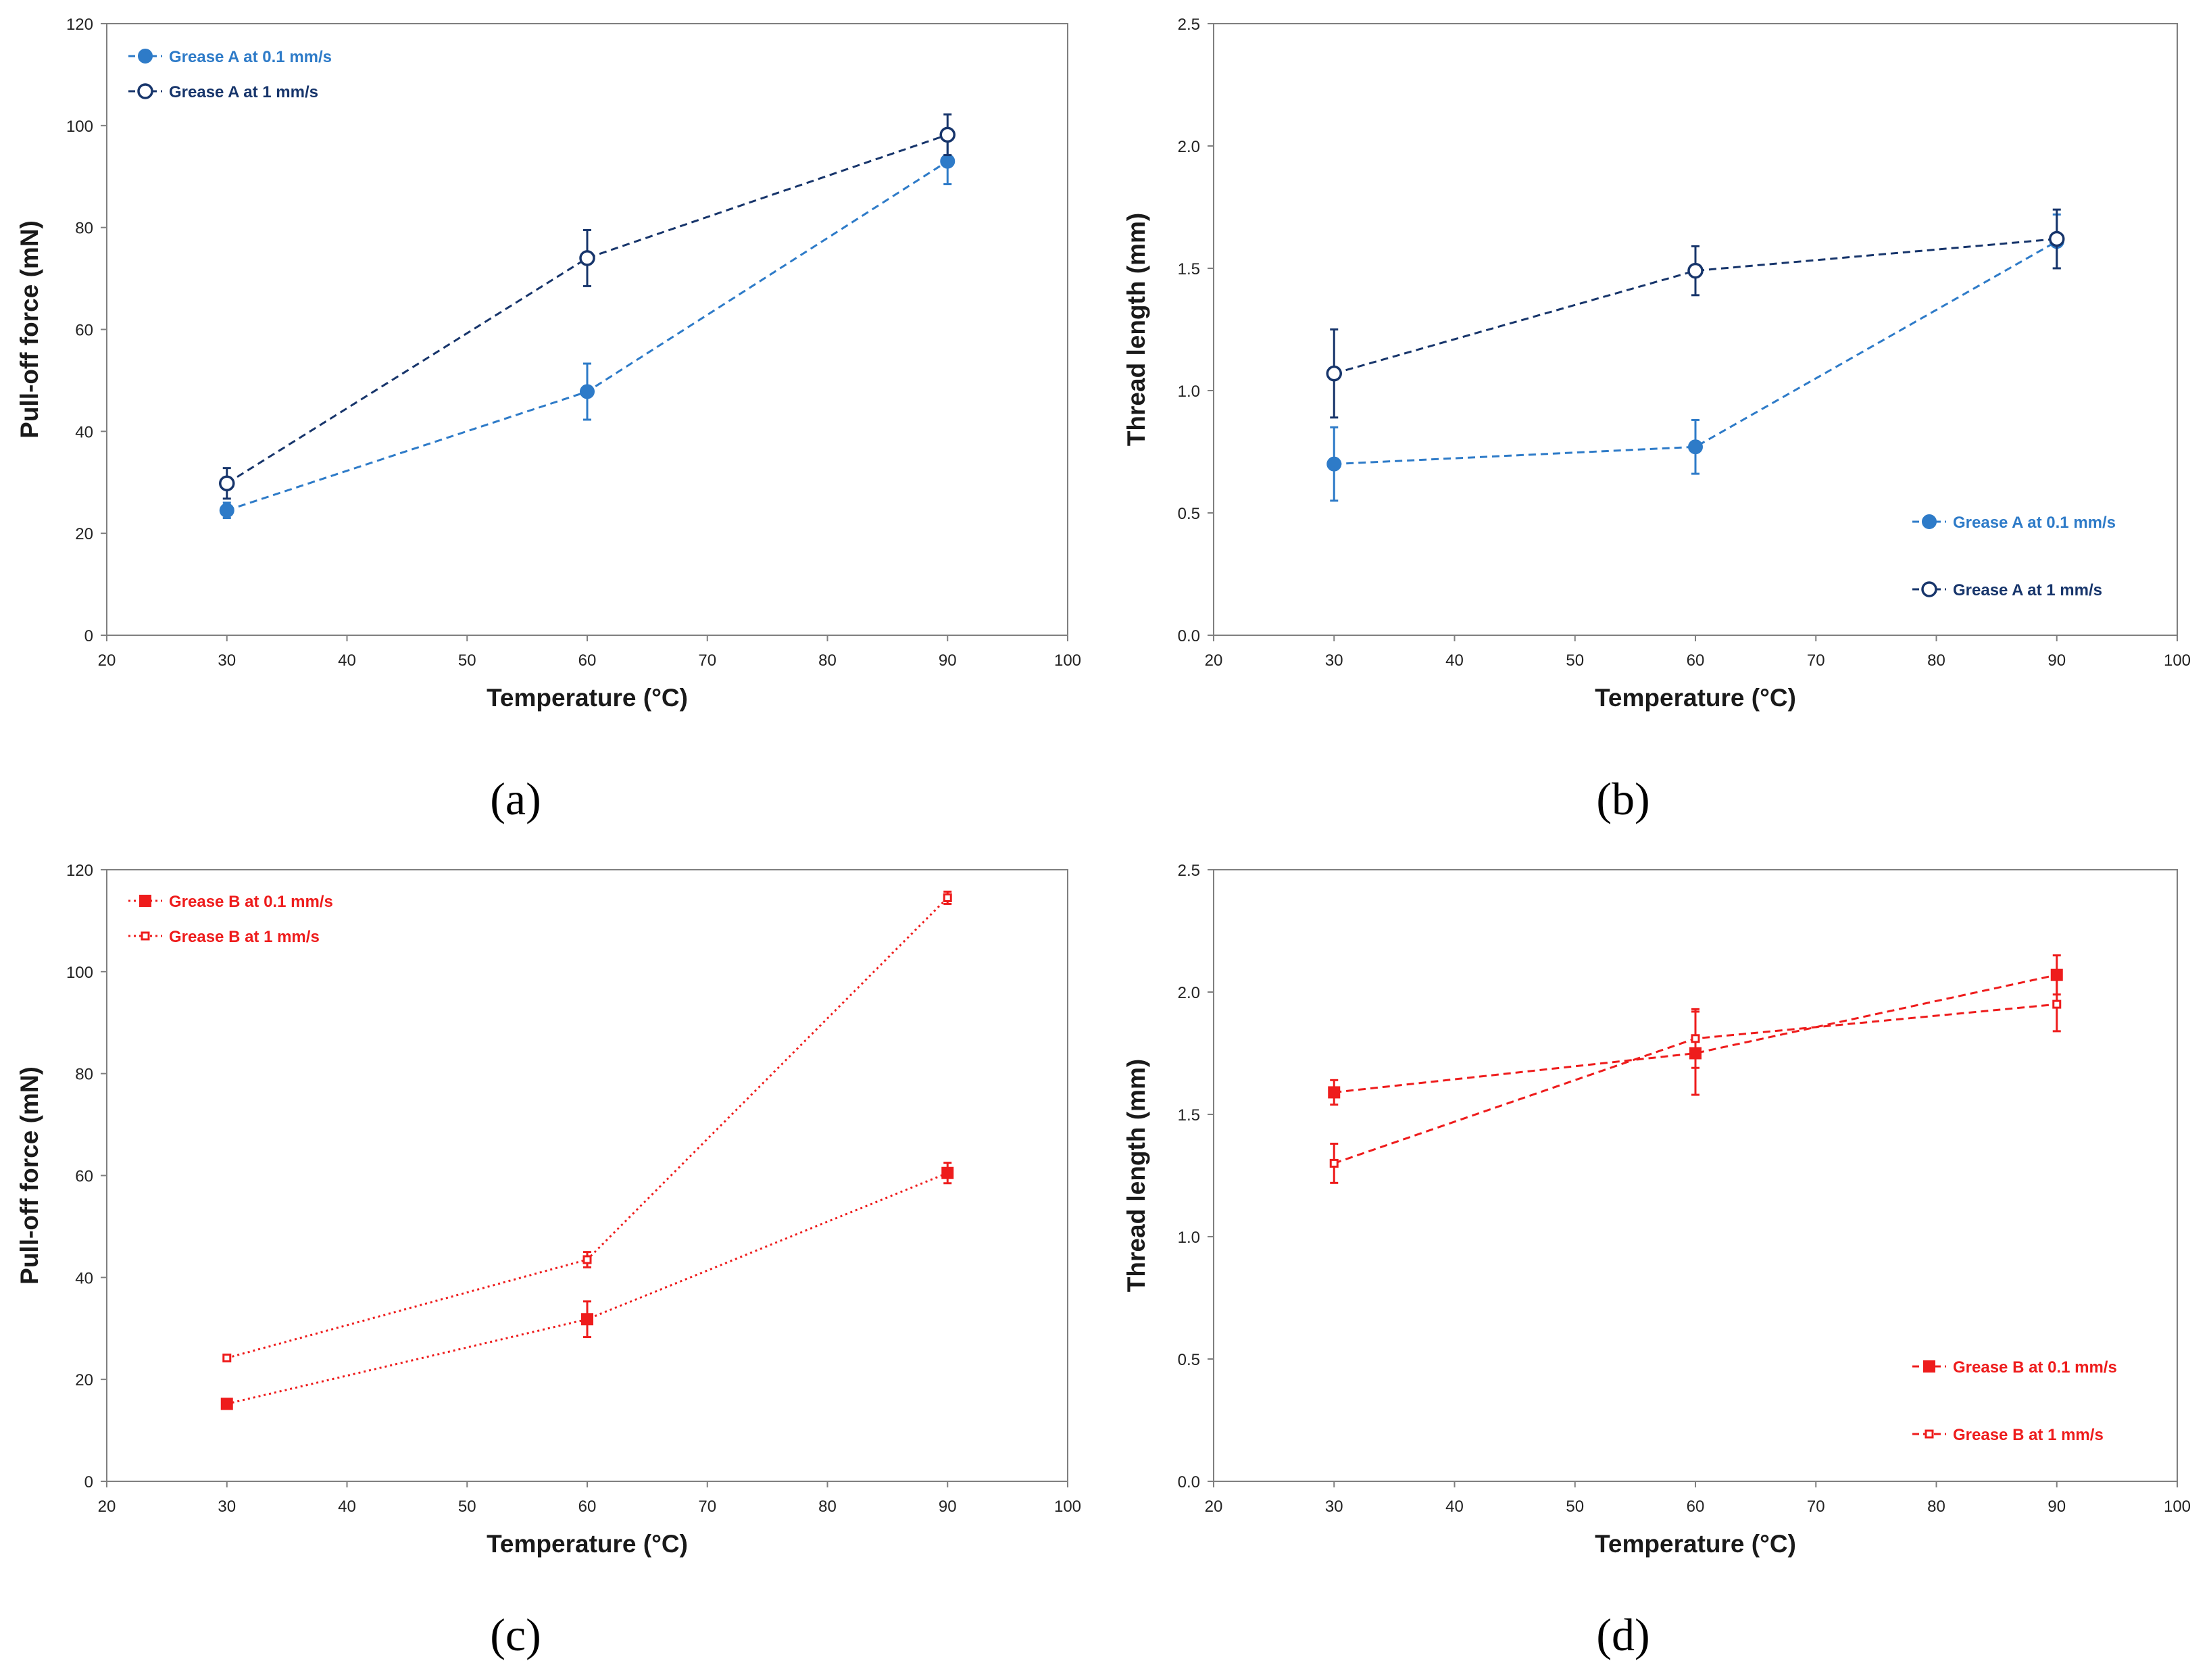 This screenshot has height=1680, width=2209. What do you see at coordinates (1189, 147) in the screenshot?
I see `y-tick-label: 2.0` at bounding box center [1189, 147].